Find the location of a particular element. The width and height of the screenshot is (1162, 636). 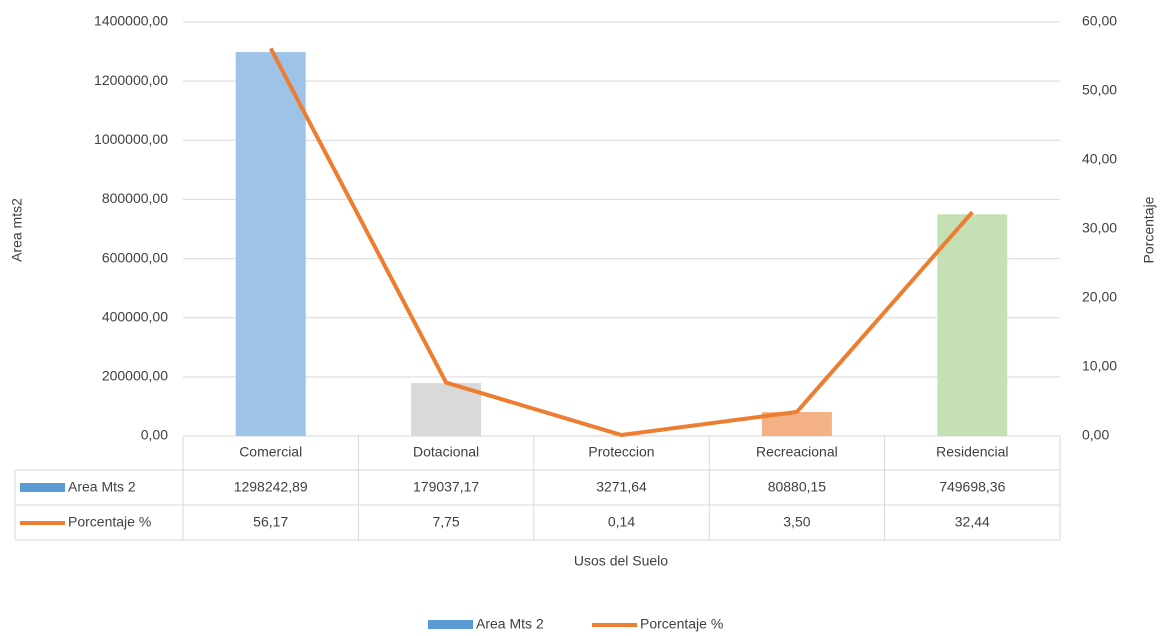

y2-tick-label: 30,00 is located at coordinates (1099, 228).